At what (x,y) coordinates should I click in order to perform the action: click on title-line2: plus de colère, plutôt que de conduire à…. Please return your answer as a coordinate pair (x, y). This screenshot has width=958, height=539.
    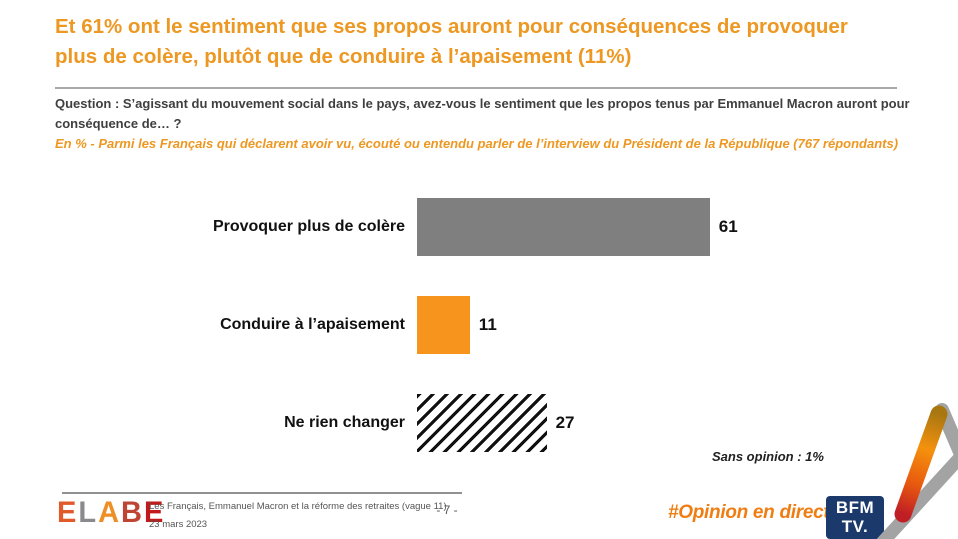
    Looking at the image, I should click on (343, 56).